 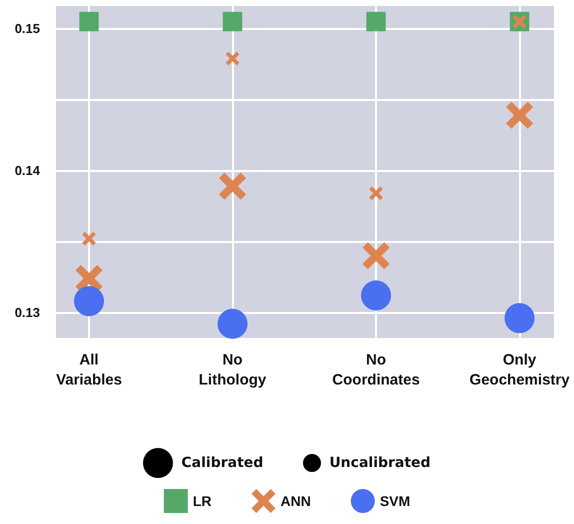 What do you see at coordinates (27, 312) in the screenshot?
I see `y-tick-label: 0.13` at bounding box center [27, 312].